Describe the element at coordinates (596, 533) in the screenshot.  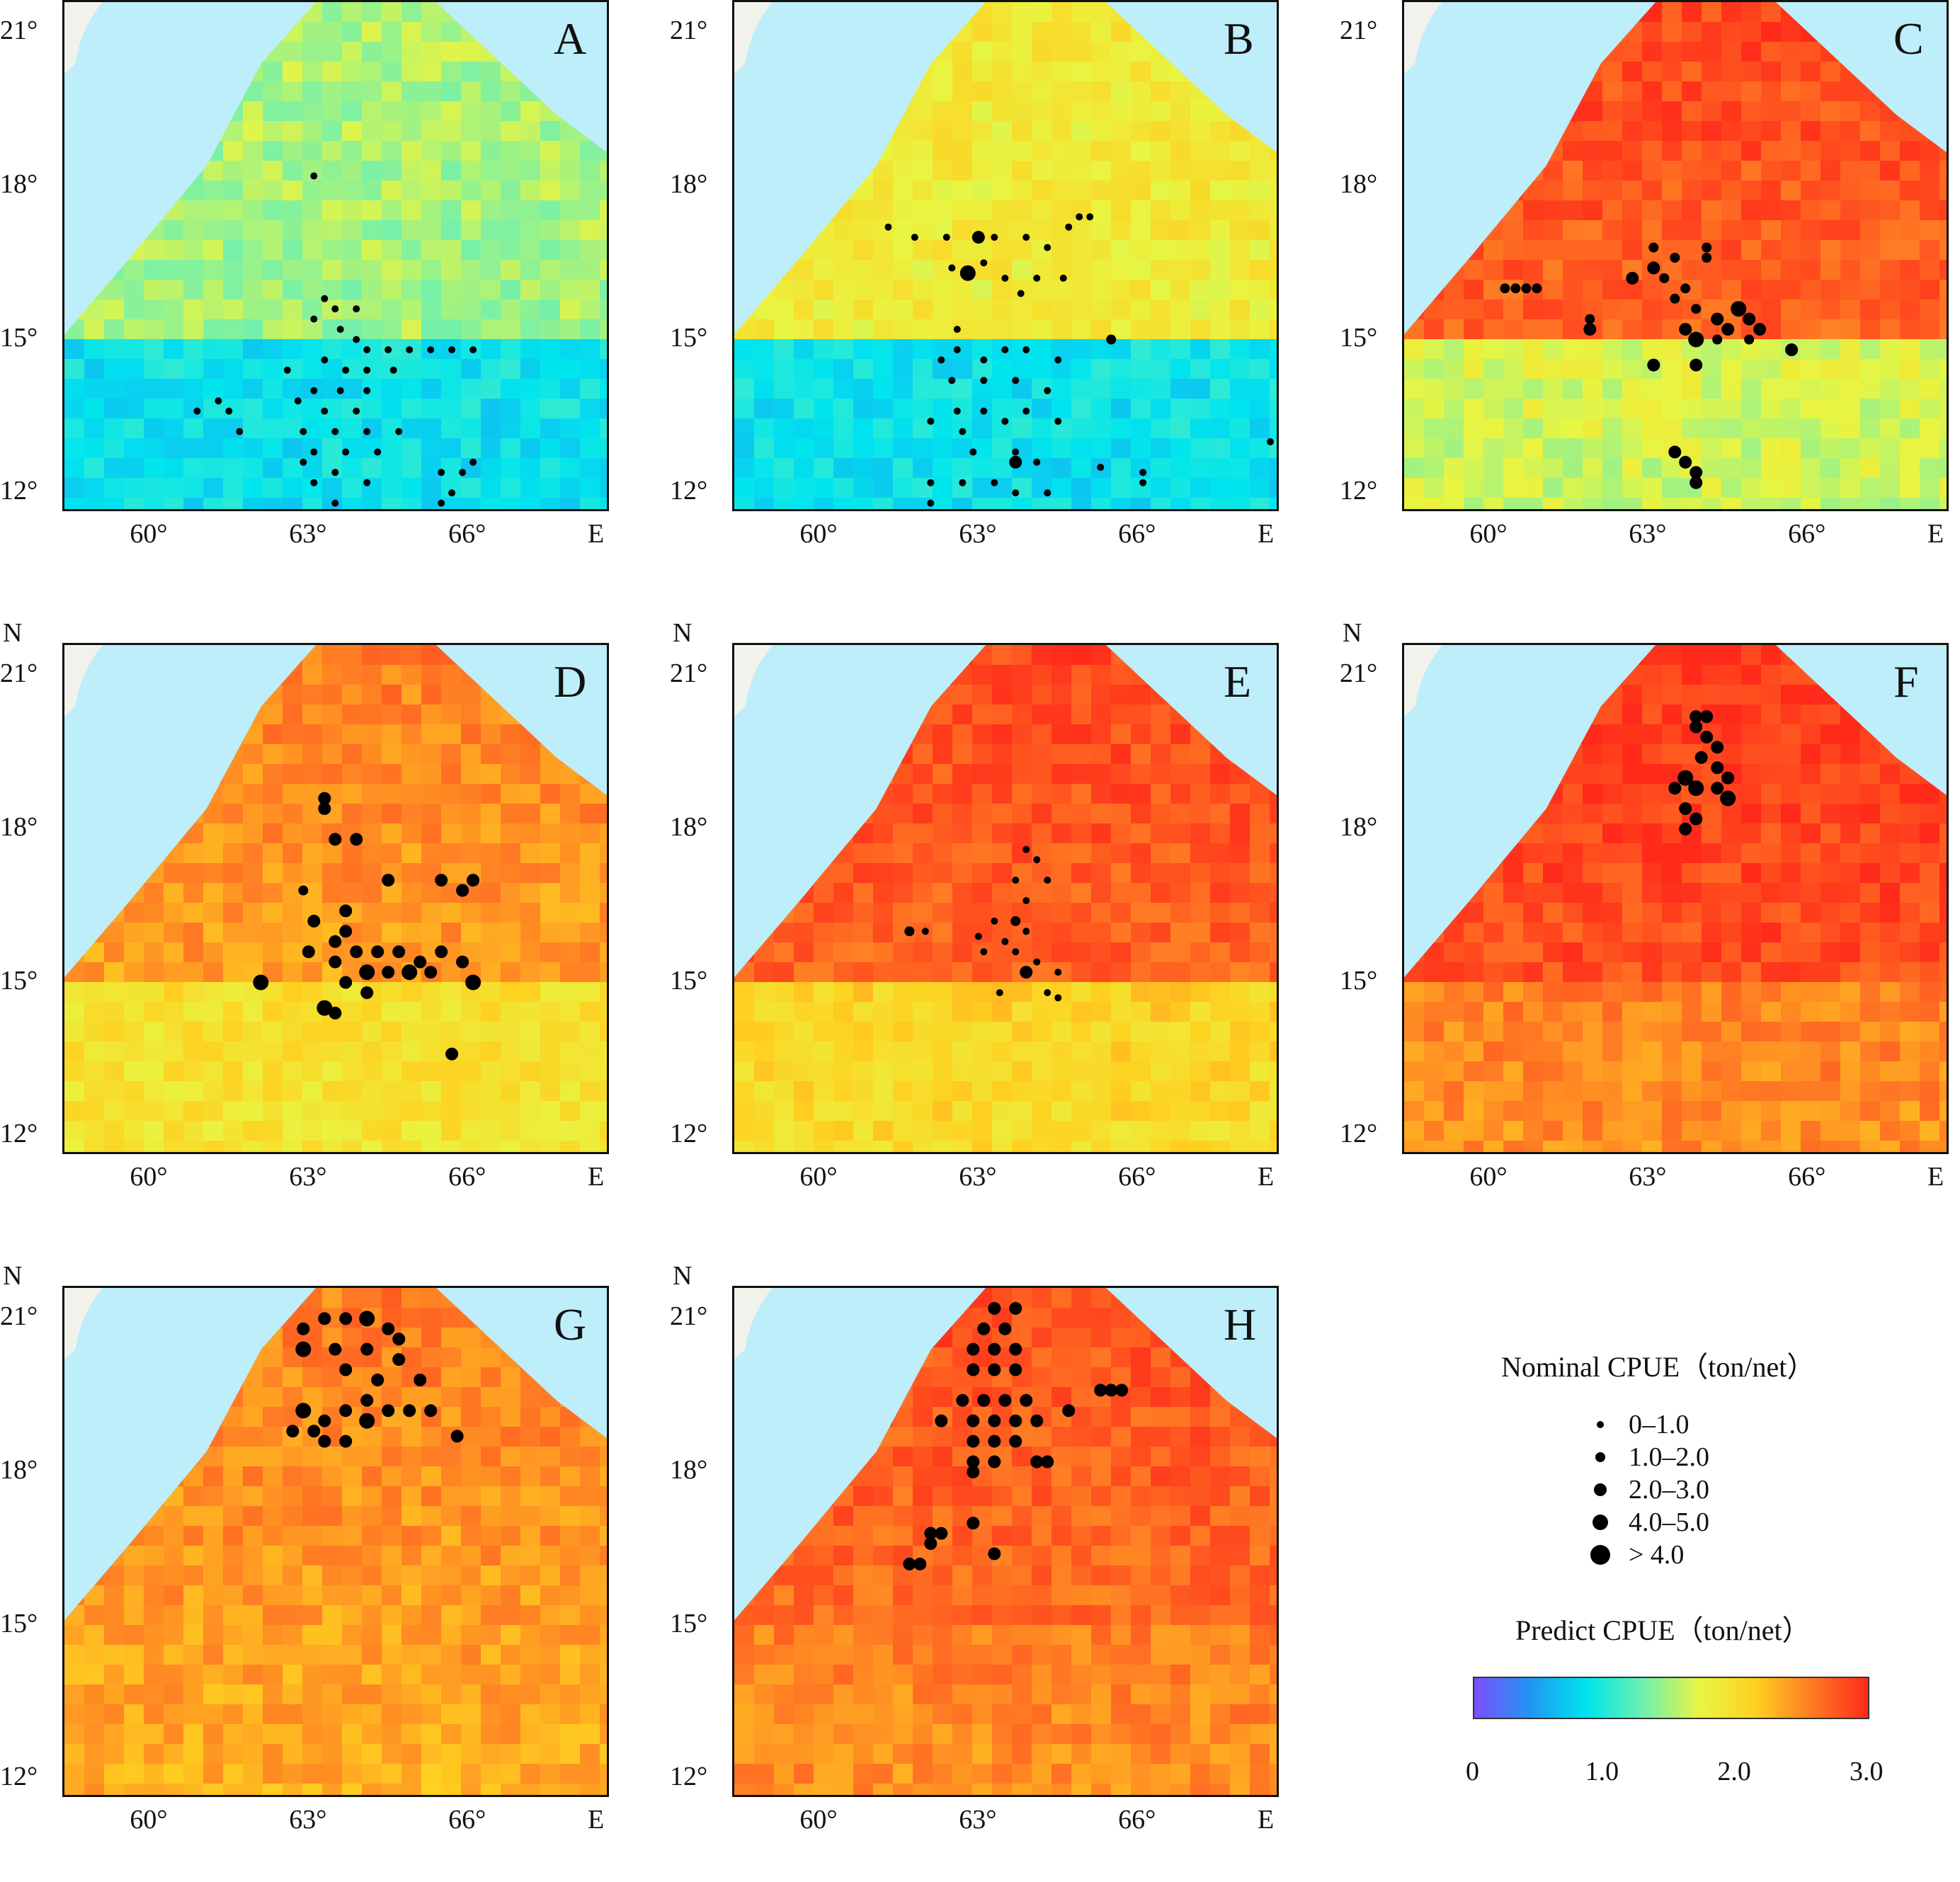
I see `east-label: E` at that location.